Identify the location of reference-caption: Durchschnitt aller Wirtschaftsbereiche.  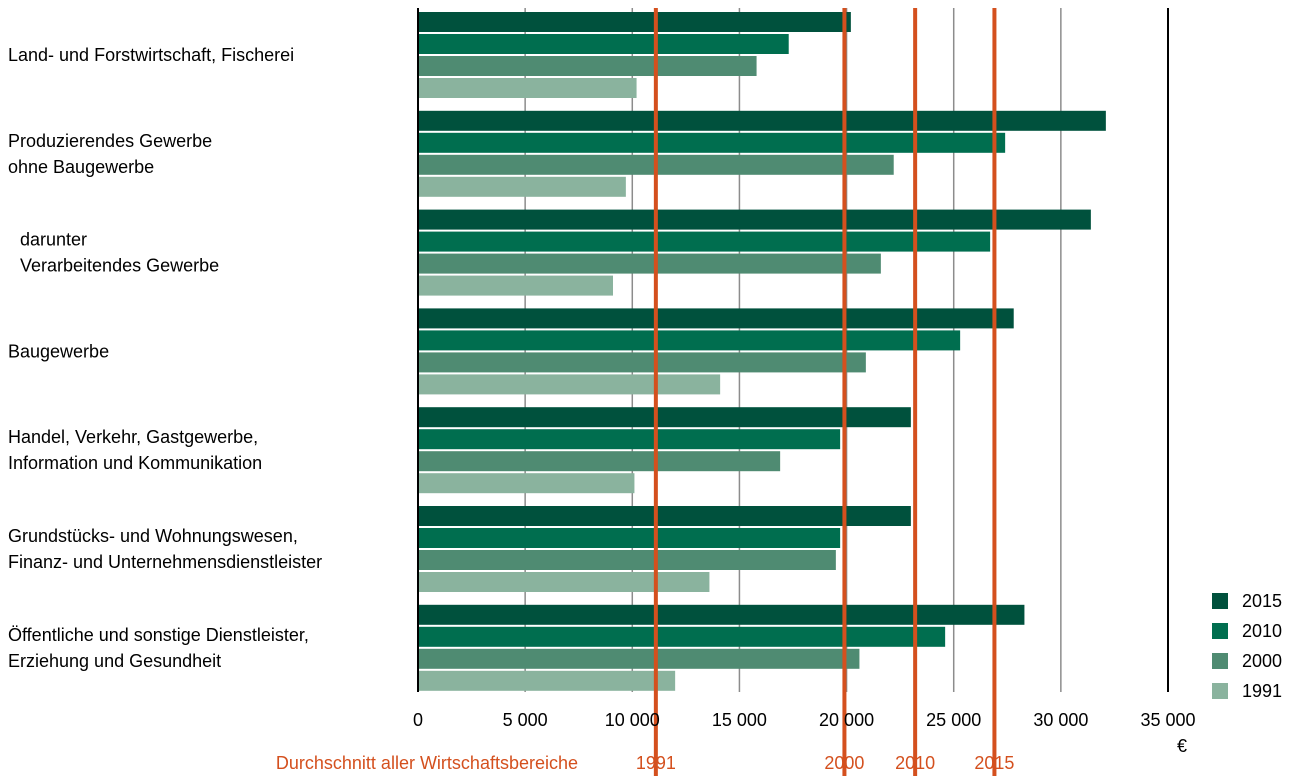
(427, 763).